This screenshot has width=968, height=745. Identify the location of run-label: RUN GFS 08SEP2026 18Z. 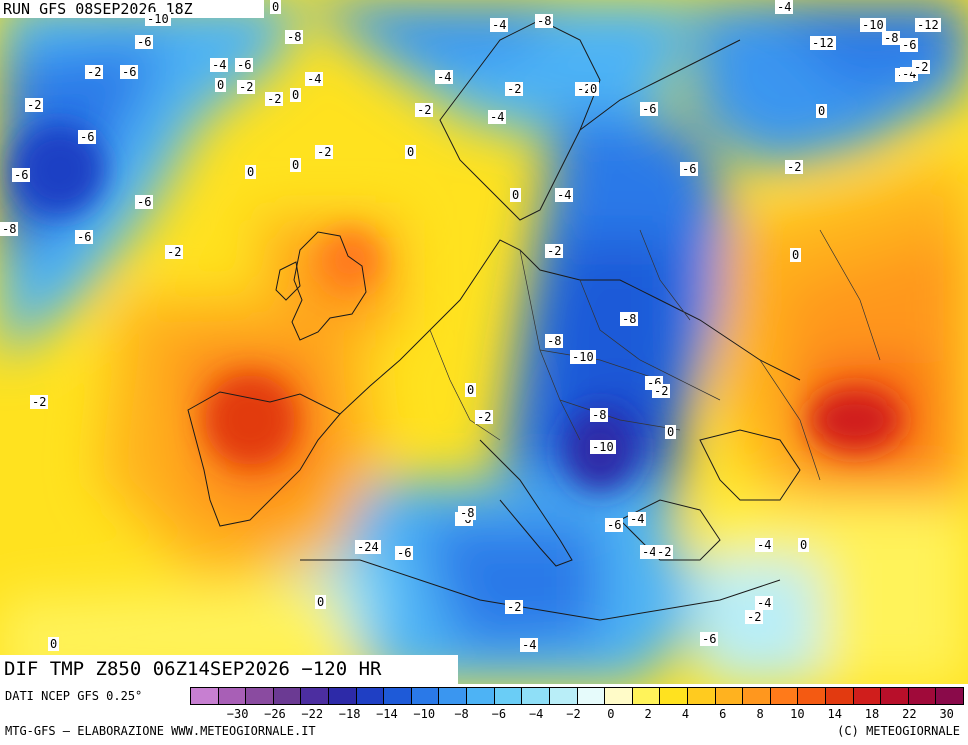
(132, 9).